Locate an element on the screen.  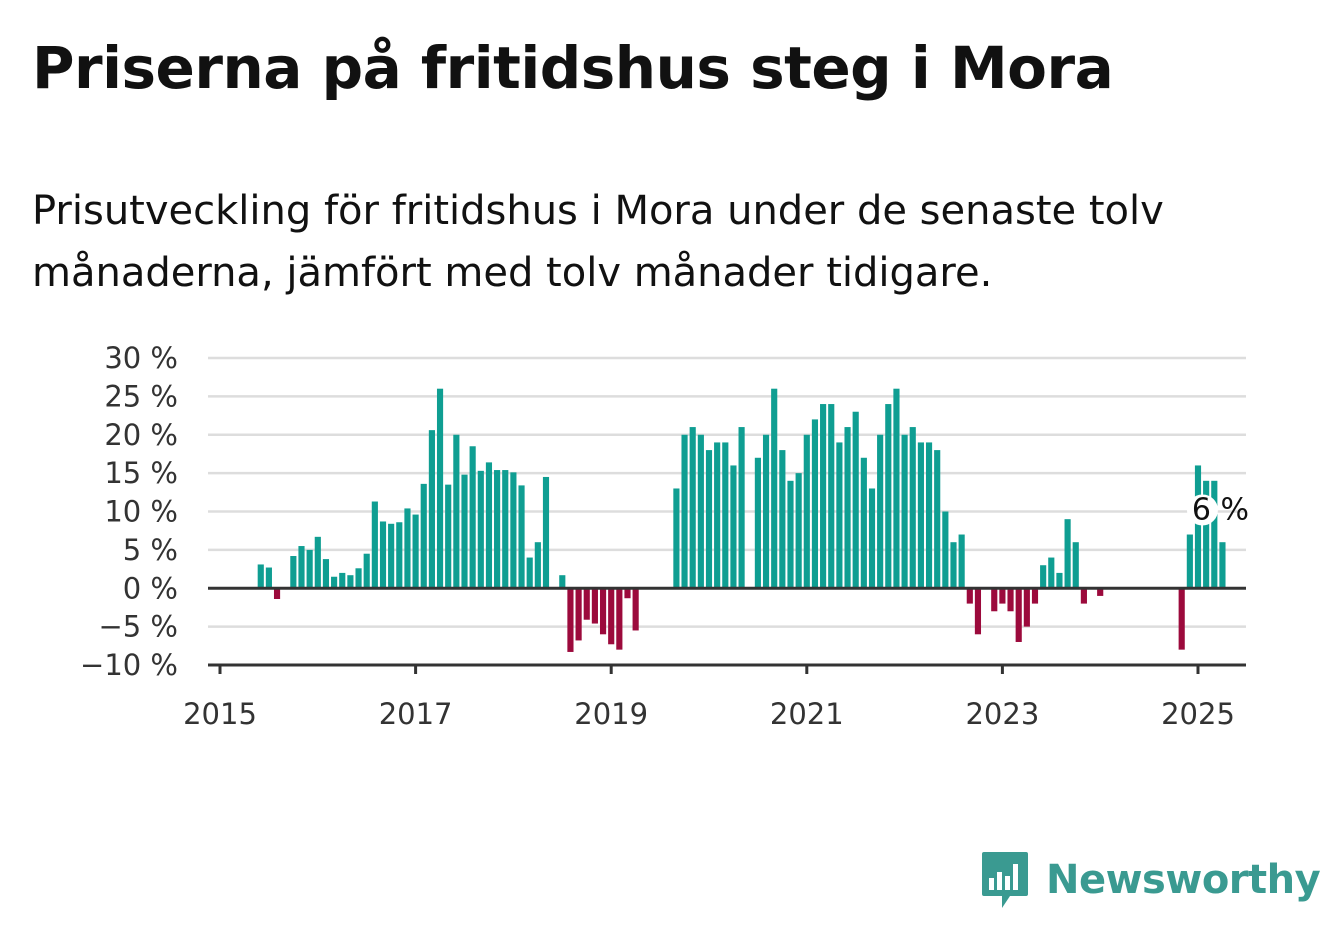
end-value-label: 6 % is located at coordinates (1220, 509).